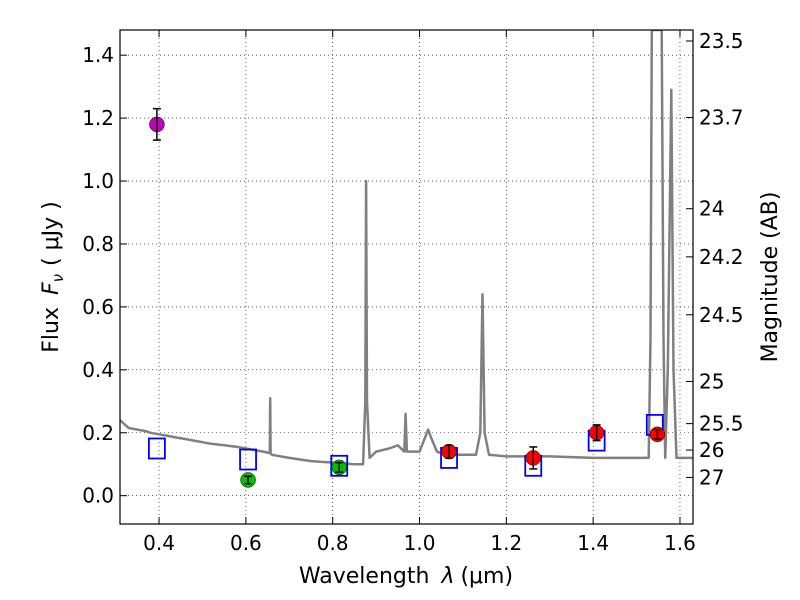  I want to click on x-tick-label: 1.4, so click(593, 543).